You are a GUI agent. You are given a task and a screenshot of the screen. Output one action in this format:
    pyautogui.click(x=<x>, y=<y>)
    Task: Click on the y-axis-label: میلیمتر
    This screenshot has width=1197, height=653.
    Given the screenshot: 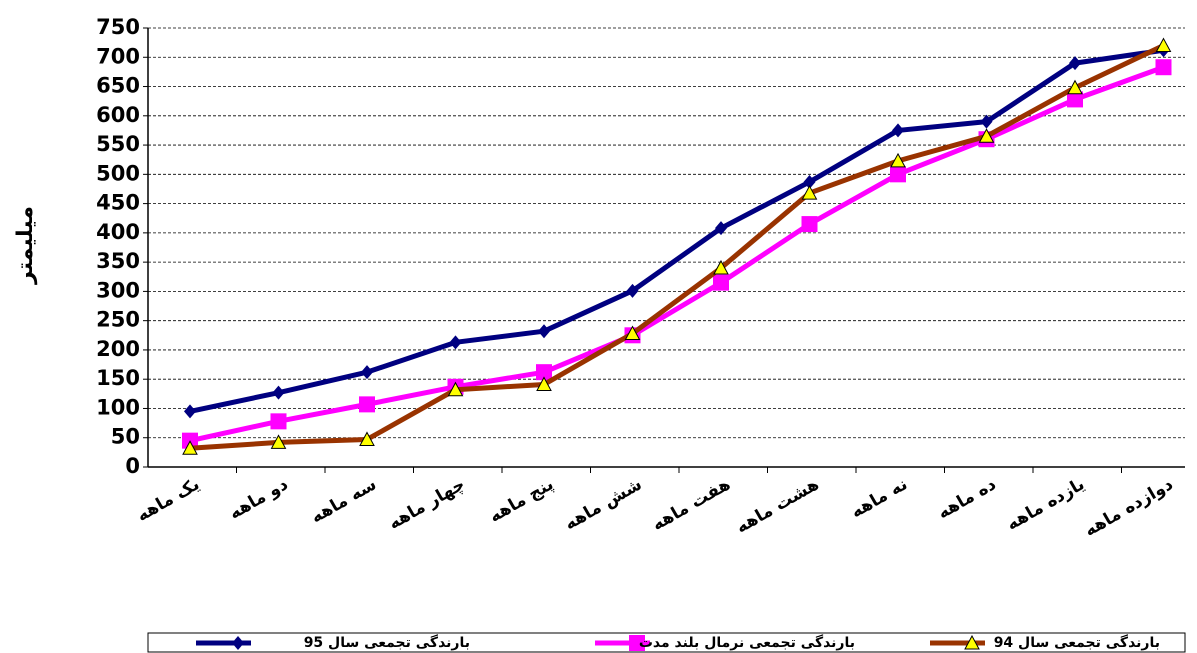 What is the action you would take?
    pyautogui.click(x=25, y=245)
    